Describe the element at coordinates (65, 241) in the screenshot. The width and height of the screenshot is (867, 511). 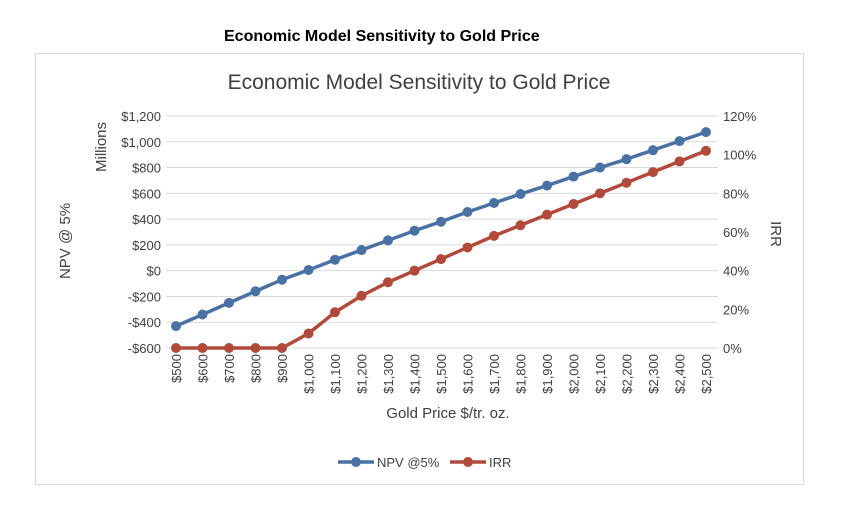
I see `y-axis-title: NPV @ 5%` at that location.